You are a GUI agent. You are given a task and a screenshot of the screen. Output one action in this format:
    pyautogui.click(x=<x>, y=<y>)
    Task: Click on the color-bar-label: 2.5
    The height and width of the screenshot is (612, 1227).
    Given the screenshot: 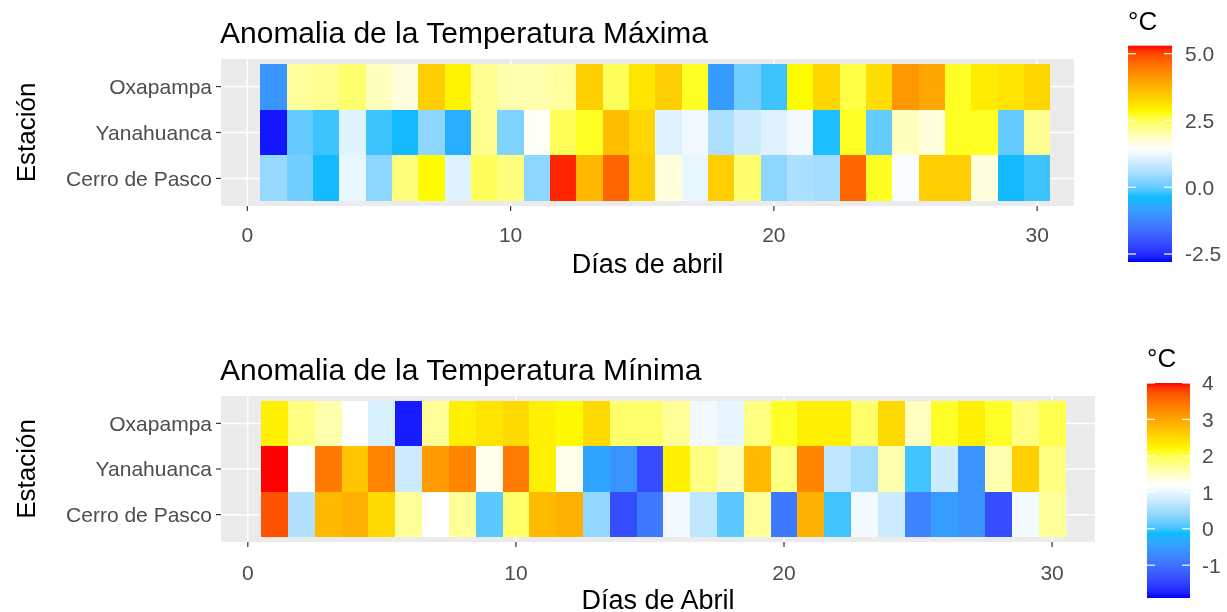 What is the action you would take?
    pyautogui.click(x=1200, y=120)
    